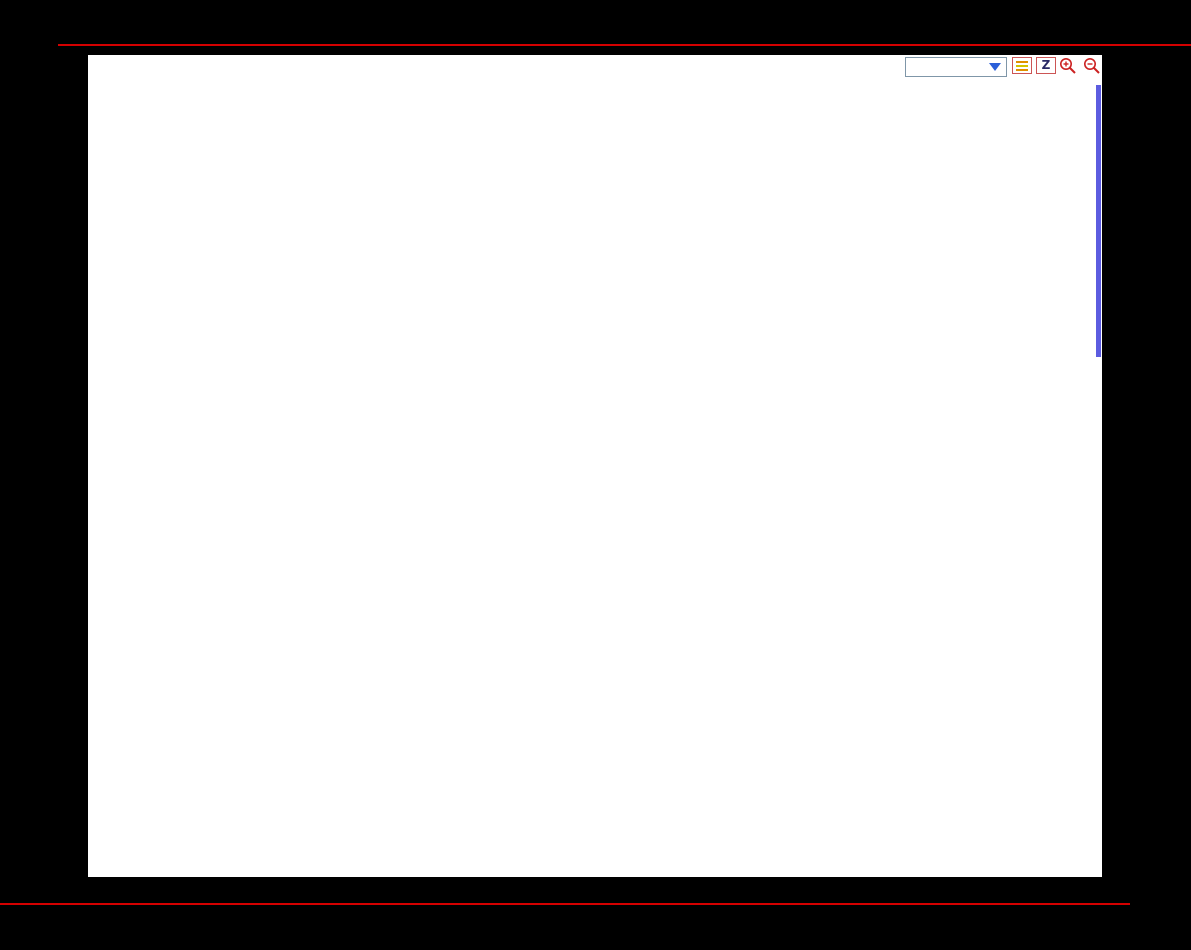 This screenshot has height=950, width=1191. I want to click on zoom-in-icon, so click(1068, 65).